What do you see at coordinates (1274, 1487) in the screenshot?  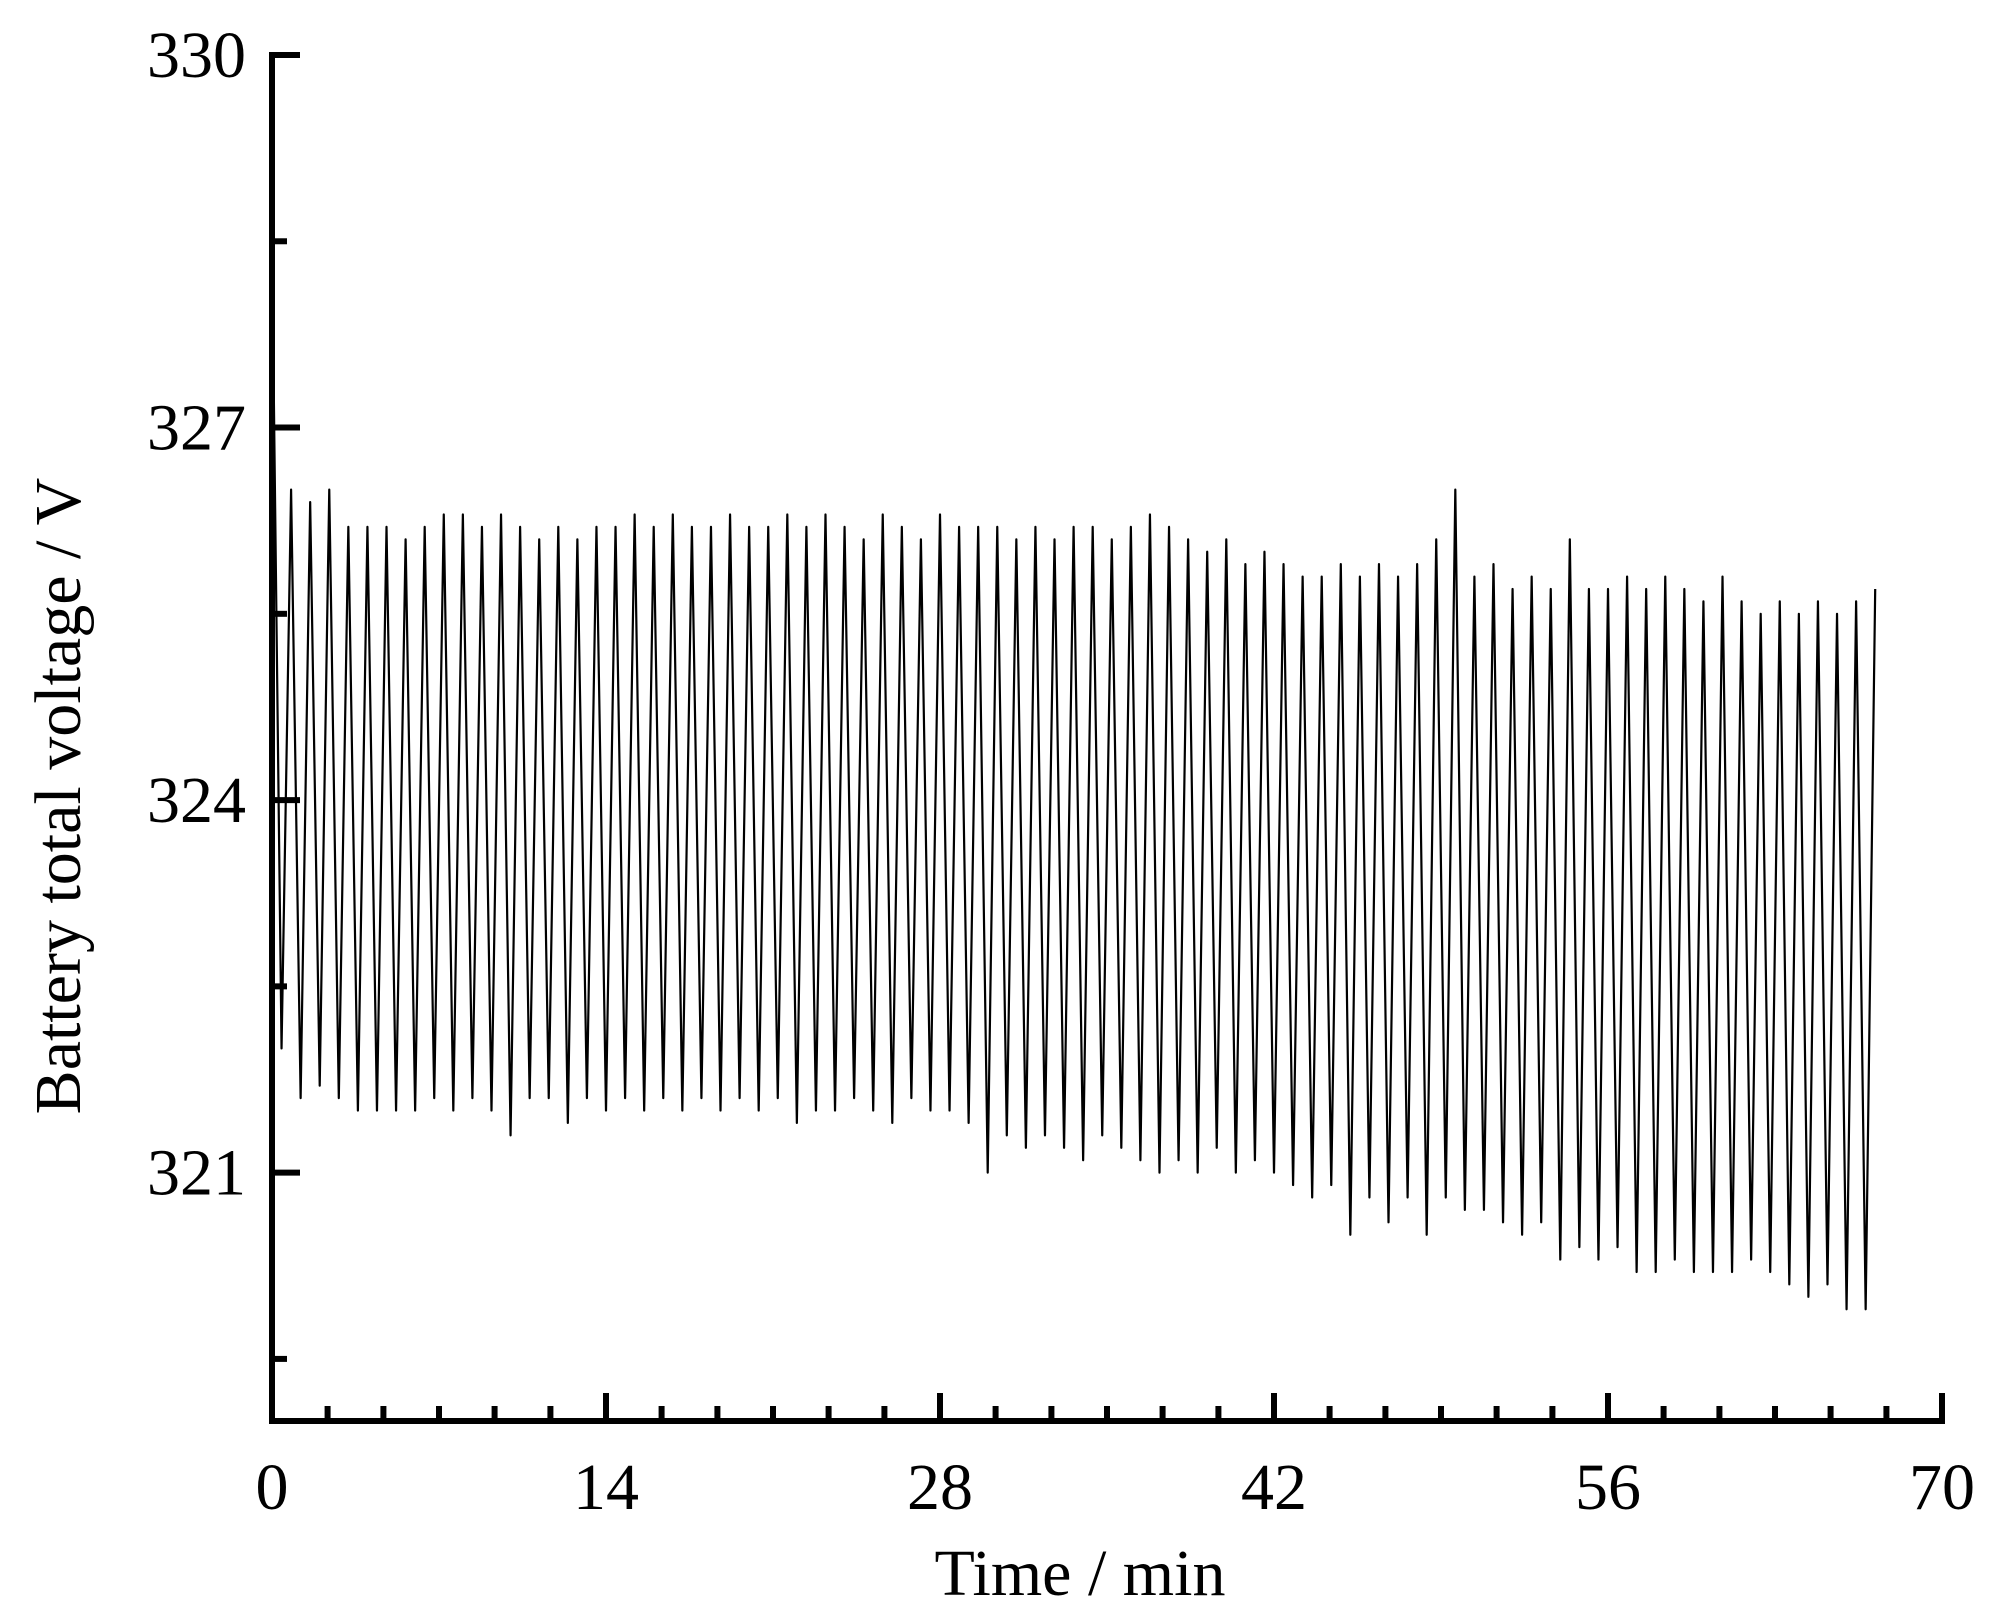 I see `x-tick-label: 42` at bounding box center [1274, 1487].